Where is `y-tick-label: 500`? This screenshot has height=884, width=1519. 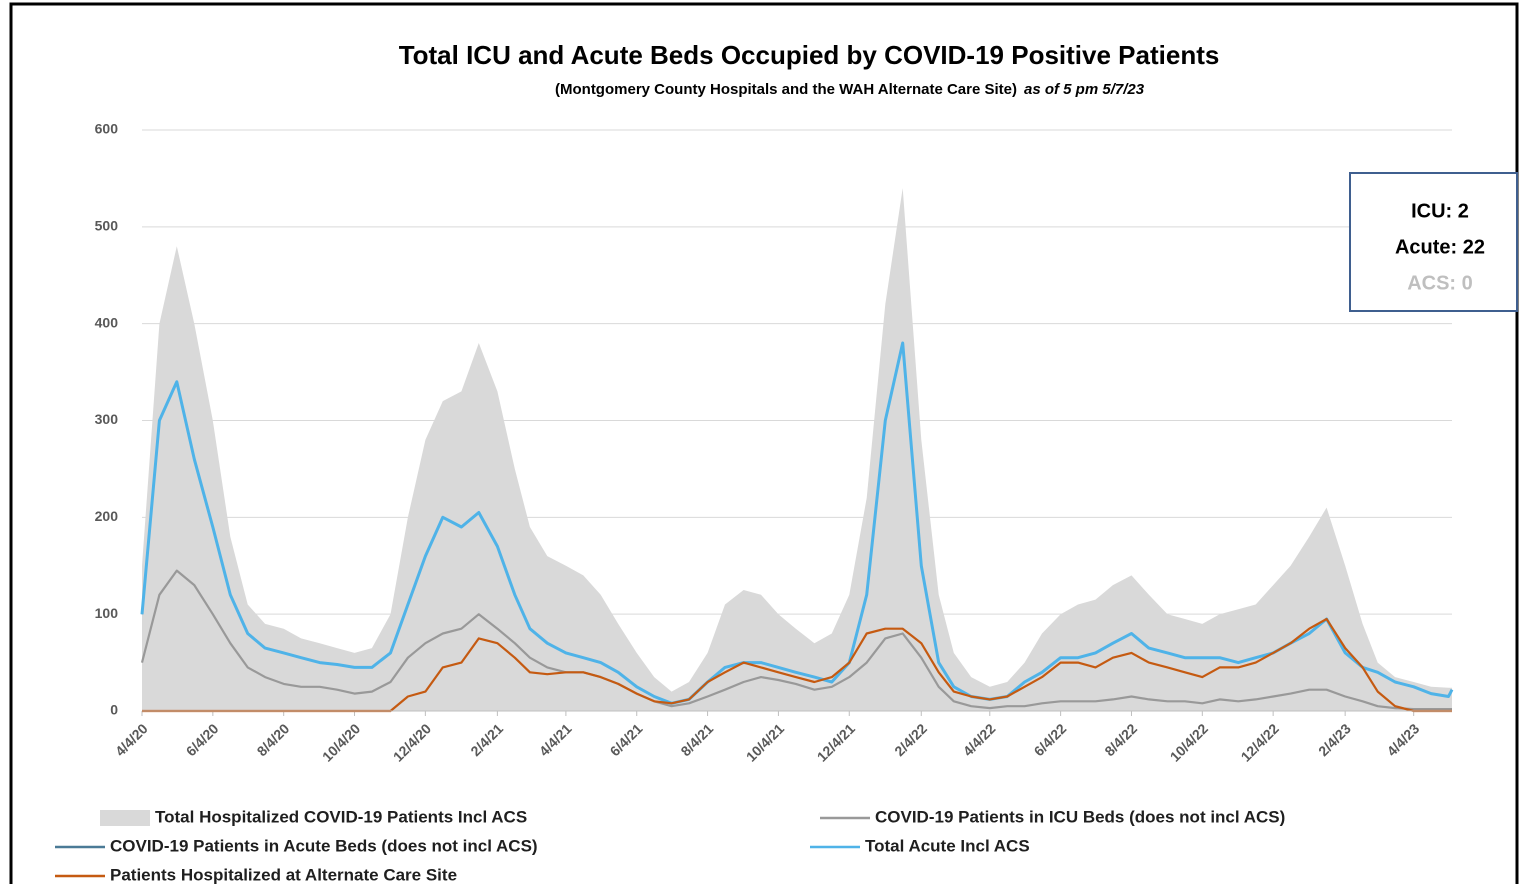
y-tick-label: 500 is located at coordinates (107, 226).